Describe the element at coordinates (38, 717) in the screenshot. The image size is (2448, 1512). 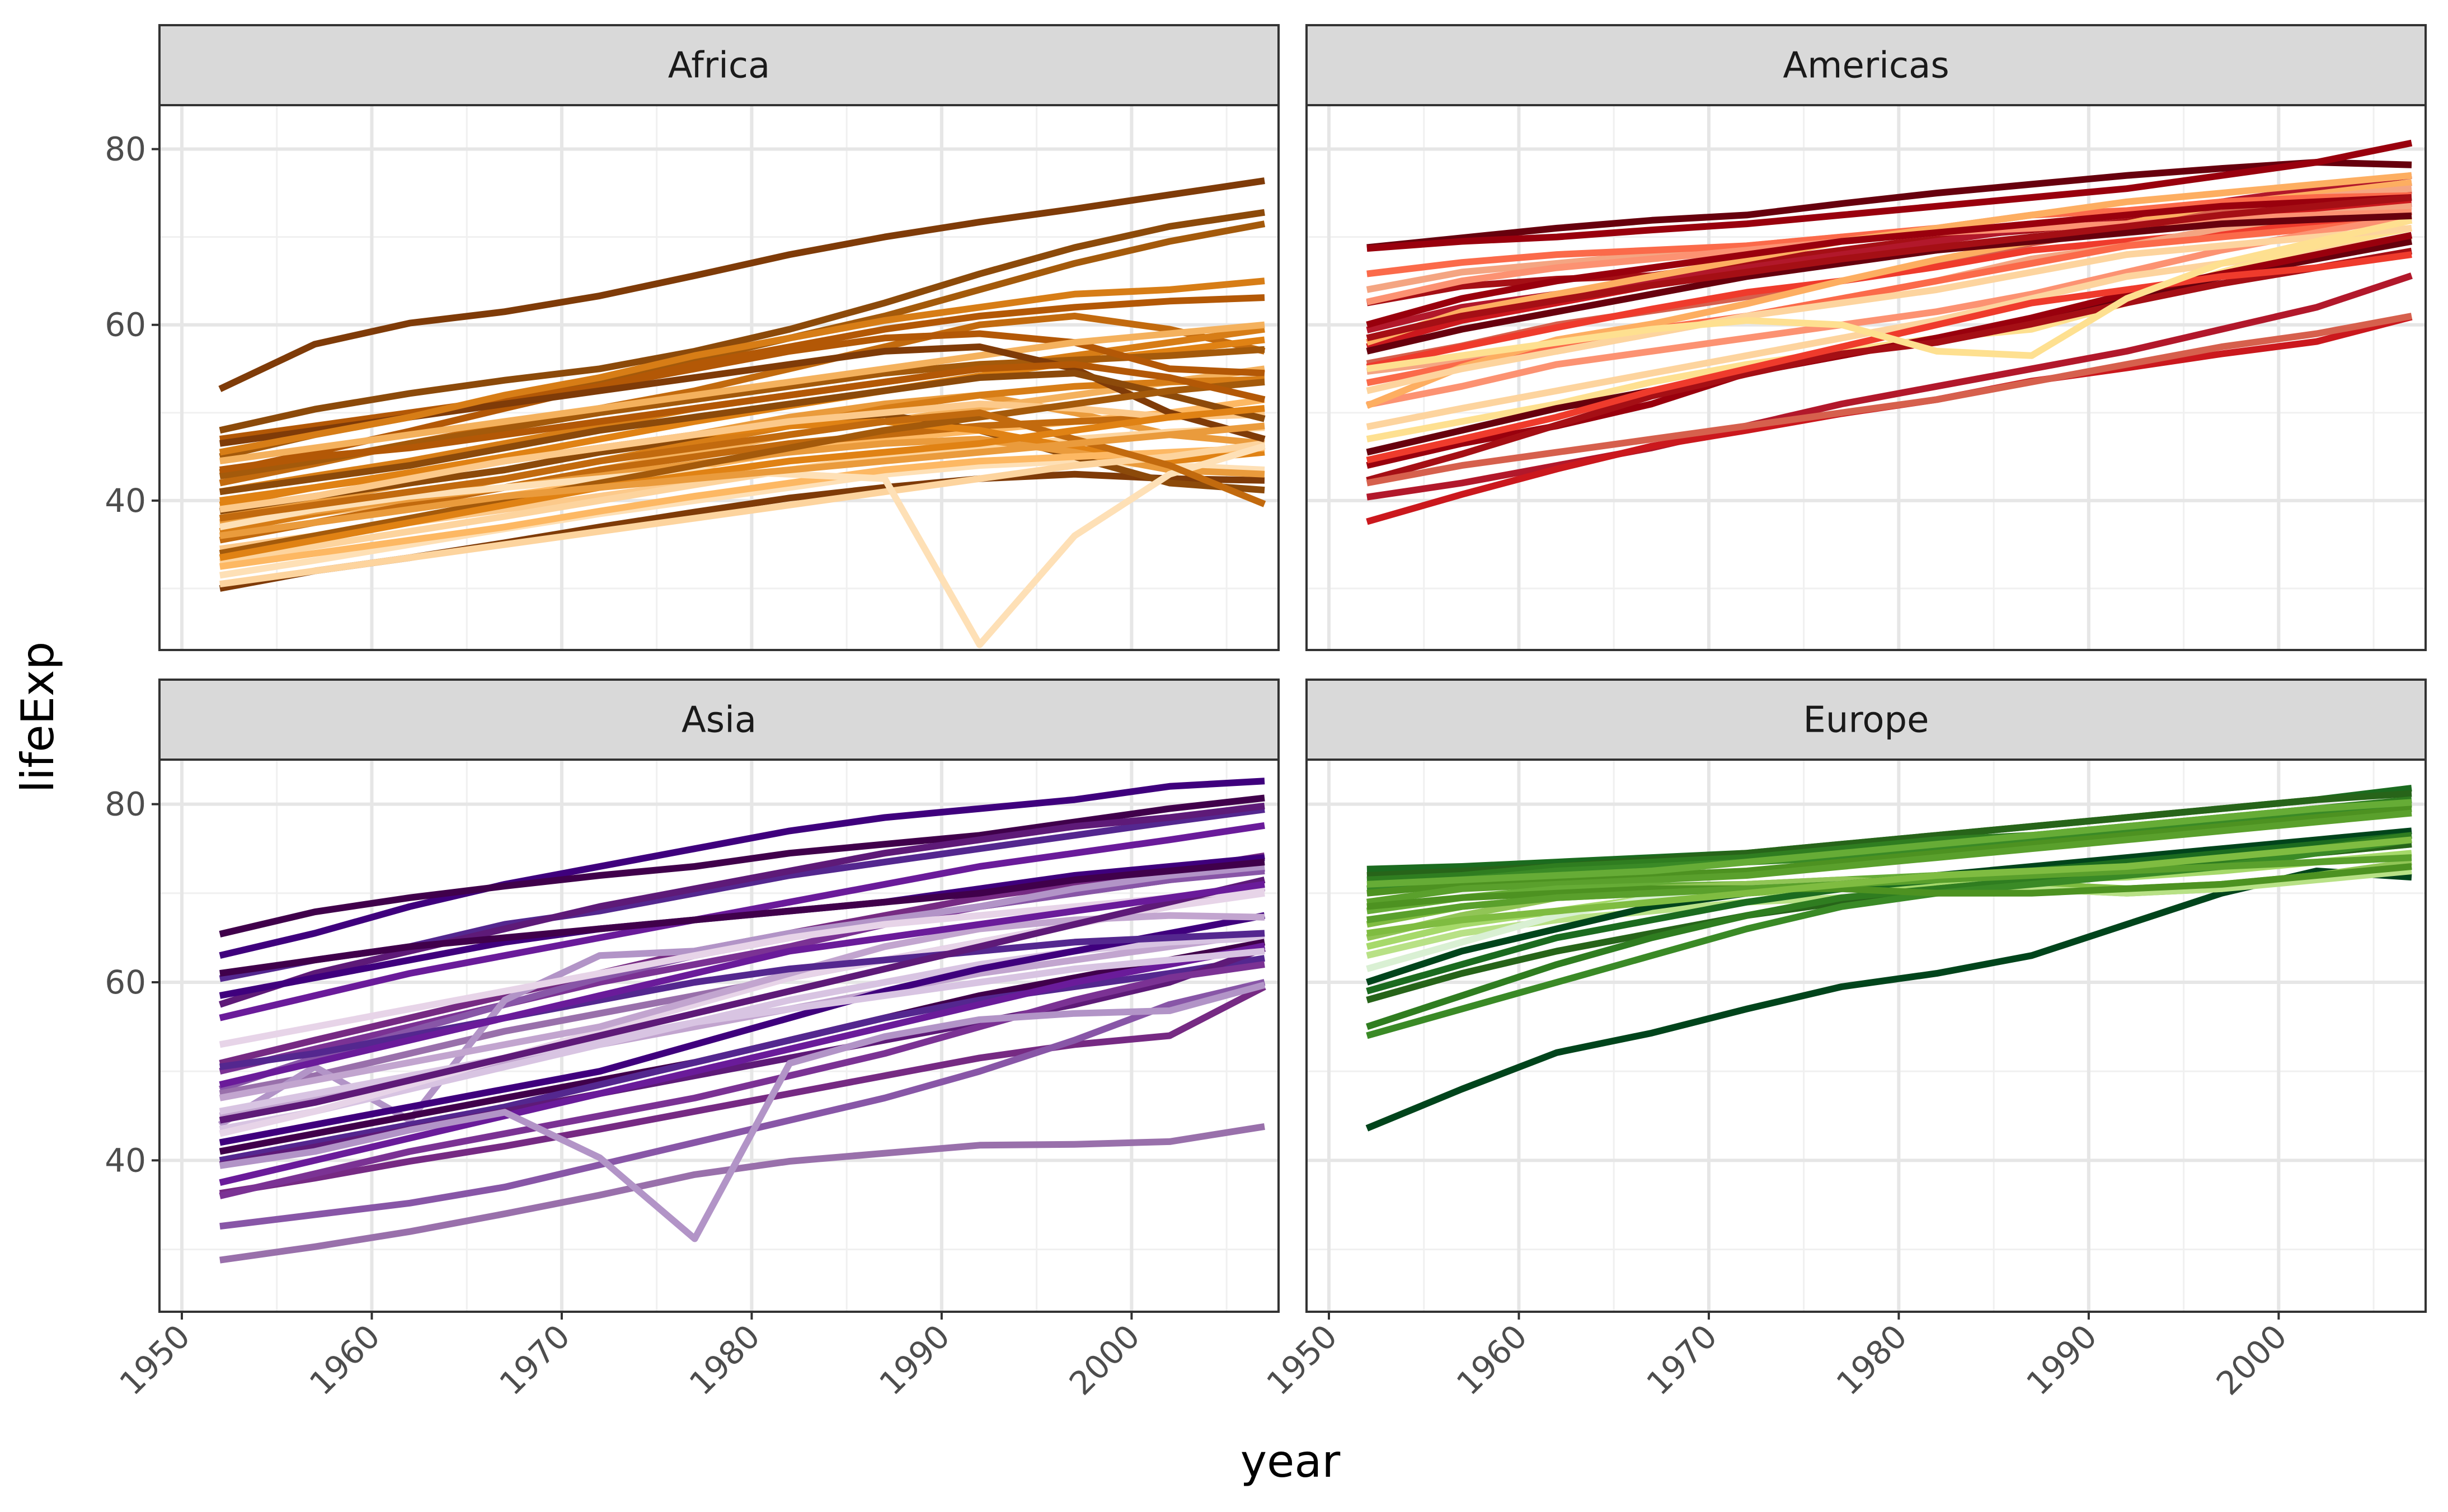
I see `y-axis-title: lifeExp` at that location.